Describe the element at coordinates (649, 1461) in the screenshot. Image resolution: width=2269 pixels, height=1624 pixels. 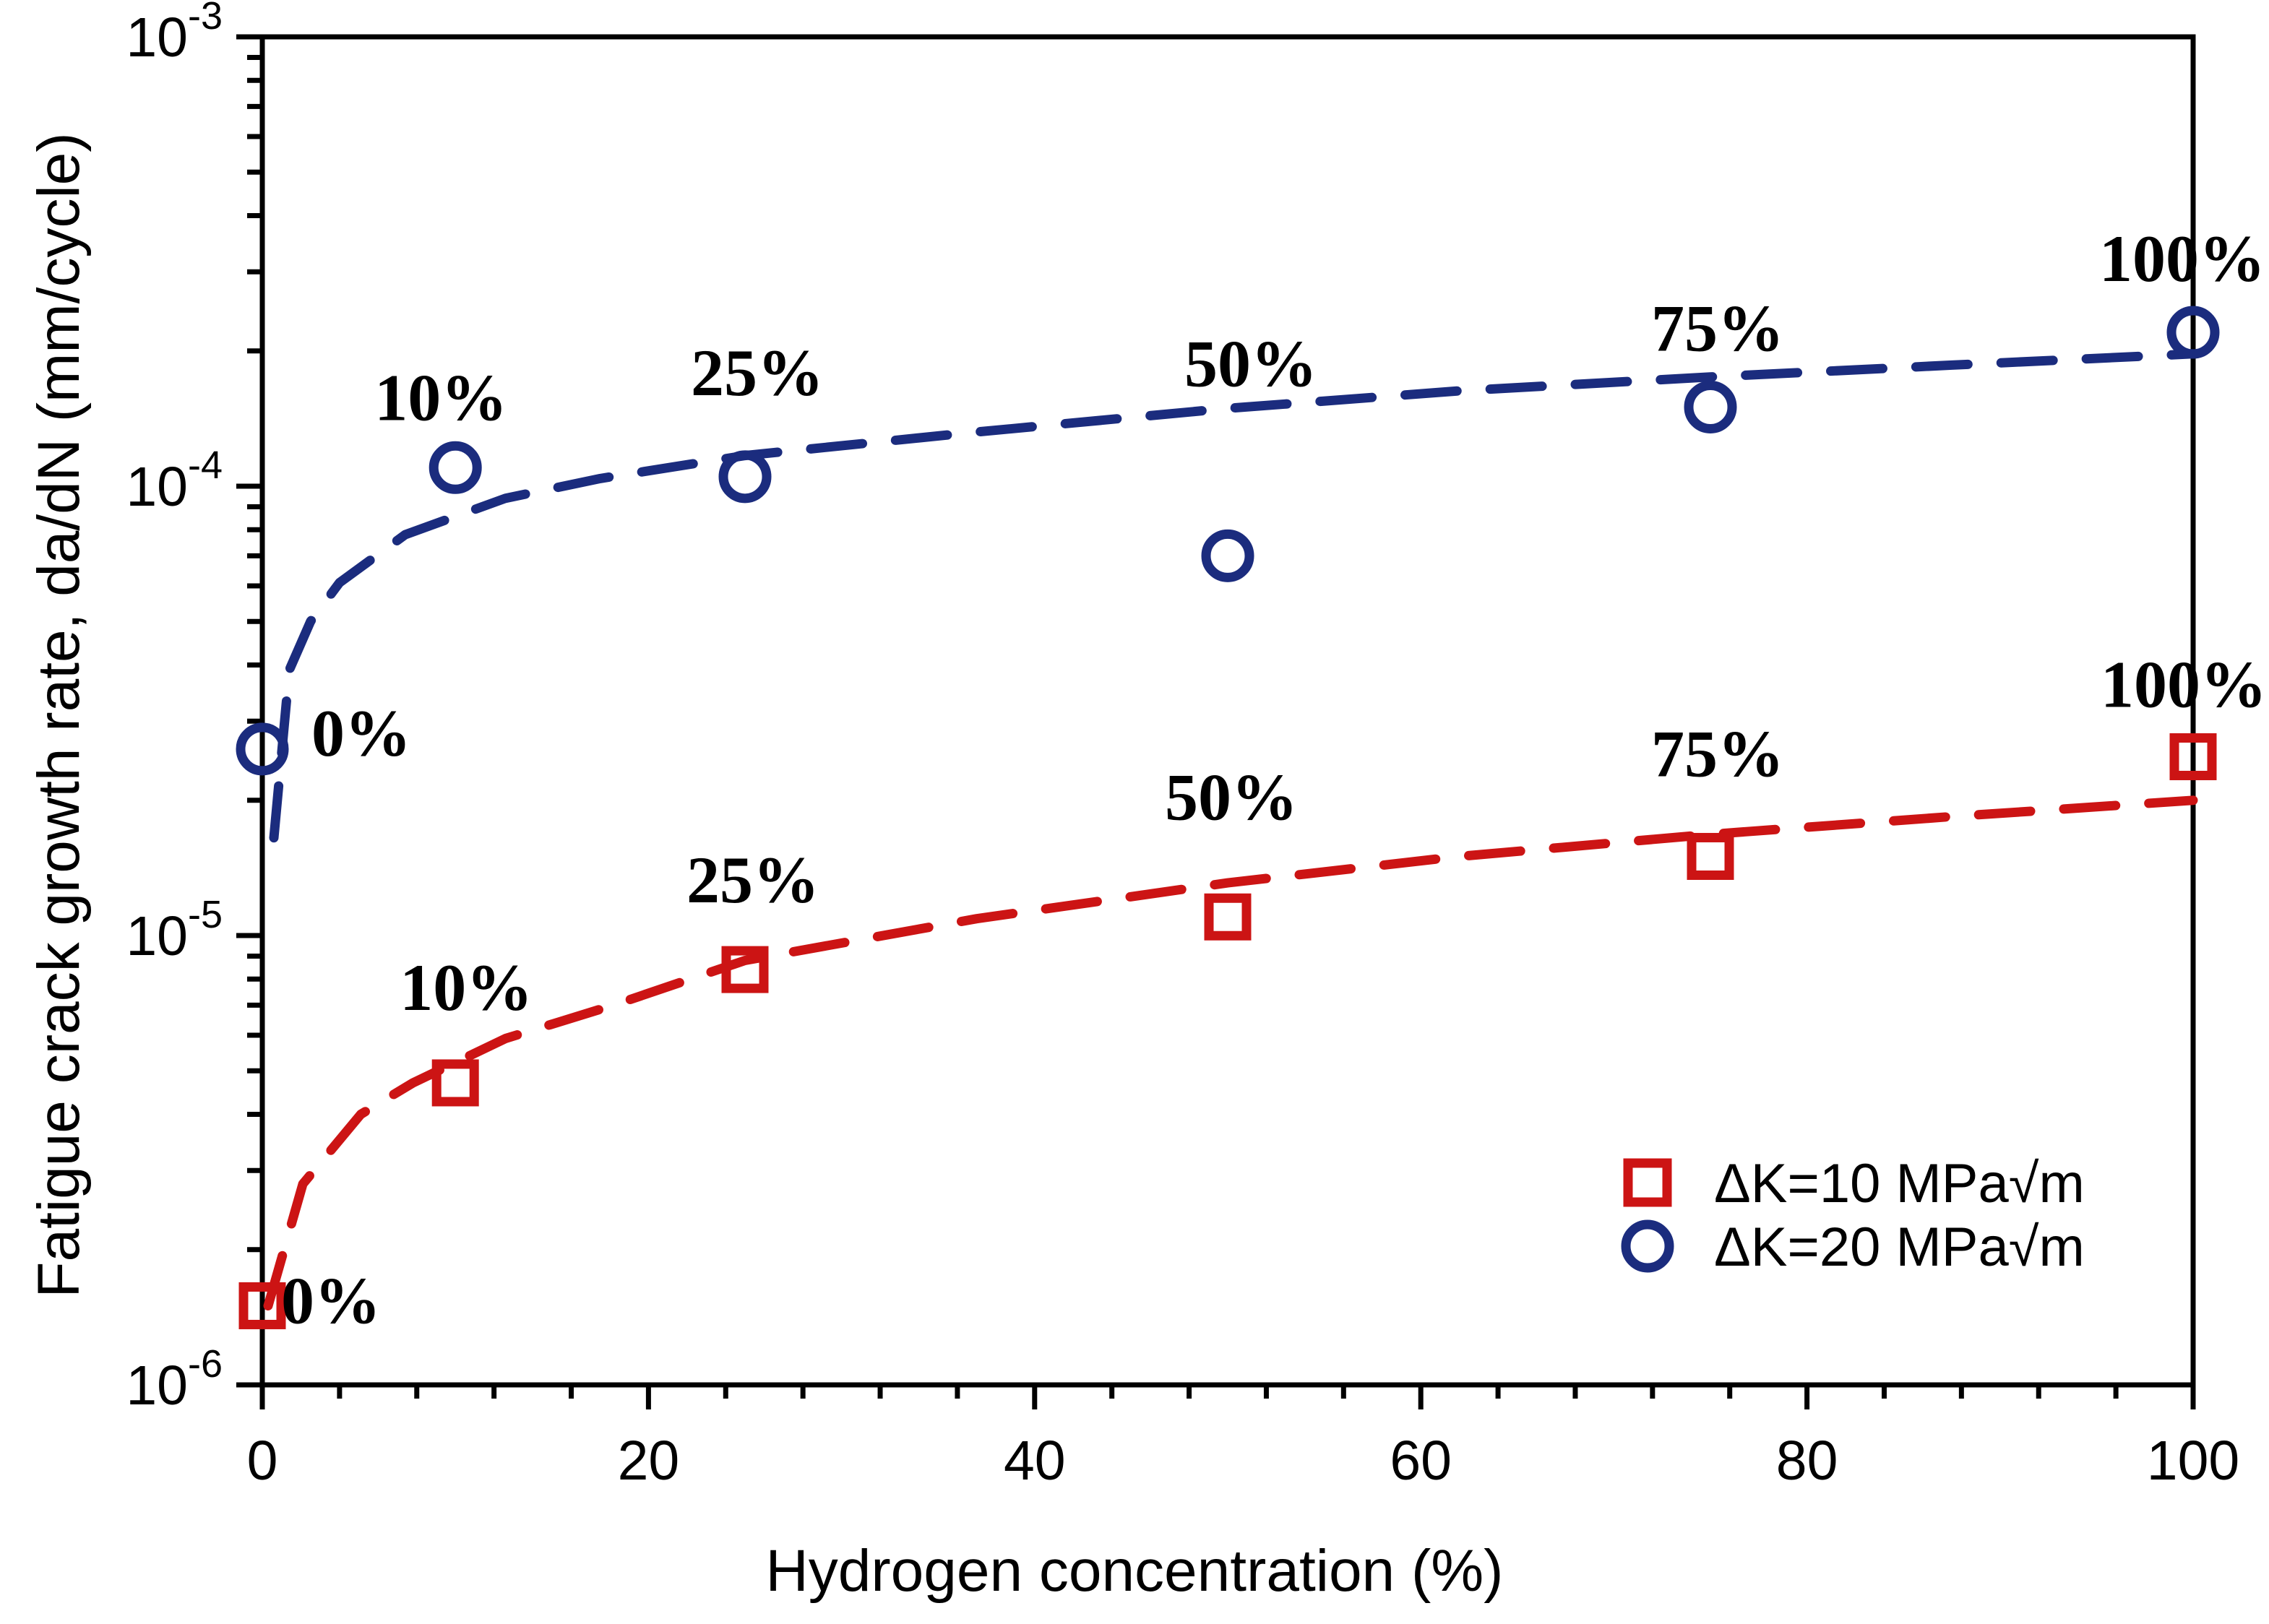
I see `x-tick-label: 20` at that location.